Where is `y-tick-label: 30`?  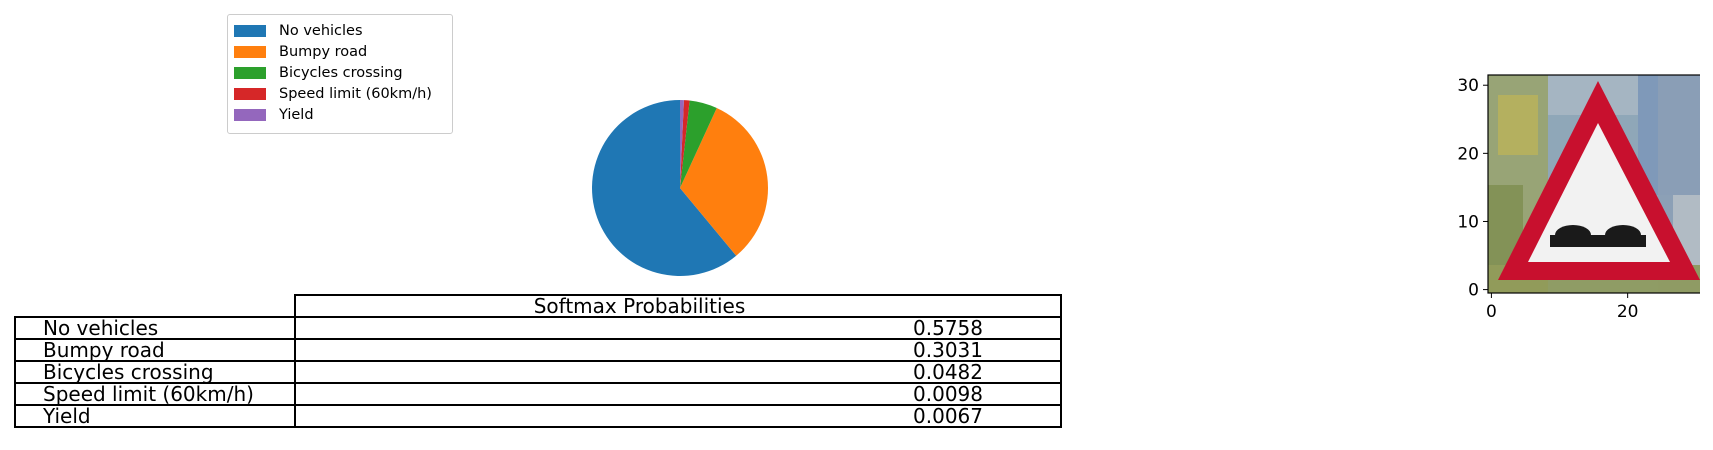 y-tick-label: 30 is located at coordinates (1468, 86).